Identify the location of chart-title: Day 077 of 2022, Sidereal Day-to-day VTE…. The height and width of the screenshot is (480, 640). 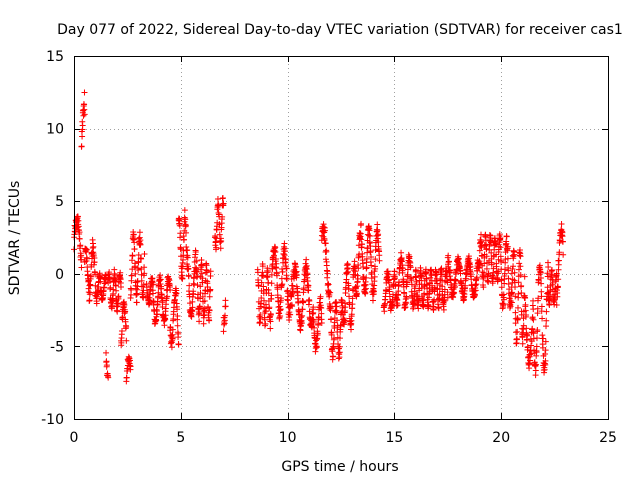
(340, 30).